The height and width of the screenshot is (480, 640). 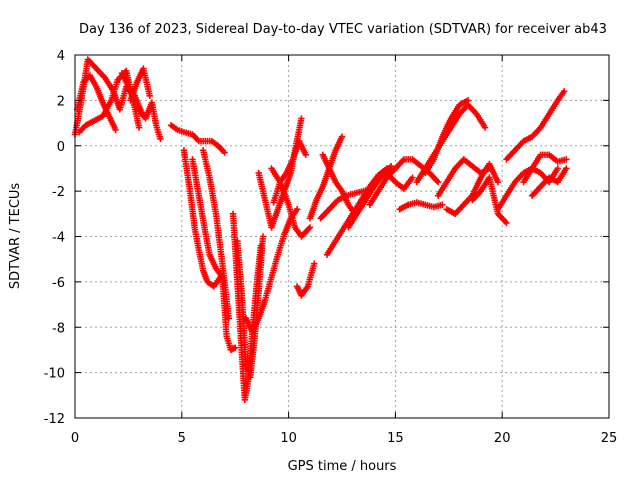 What do you see at coordinates (395, 438) in the screenshot?
I see `x-tick-label: 15` at bounding box center [395, 438].